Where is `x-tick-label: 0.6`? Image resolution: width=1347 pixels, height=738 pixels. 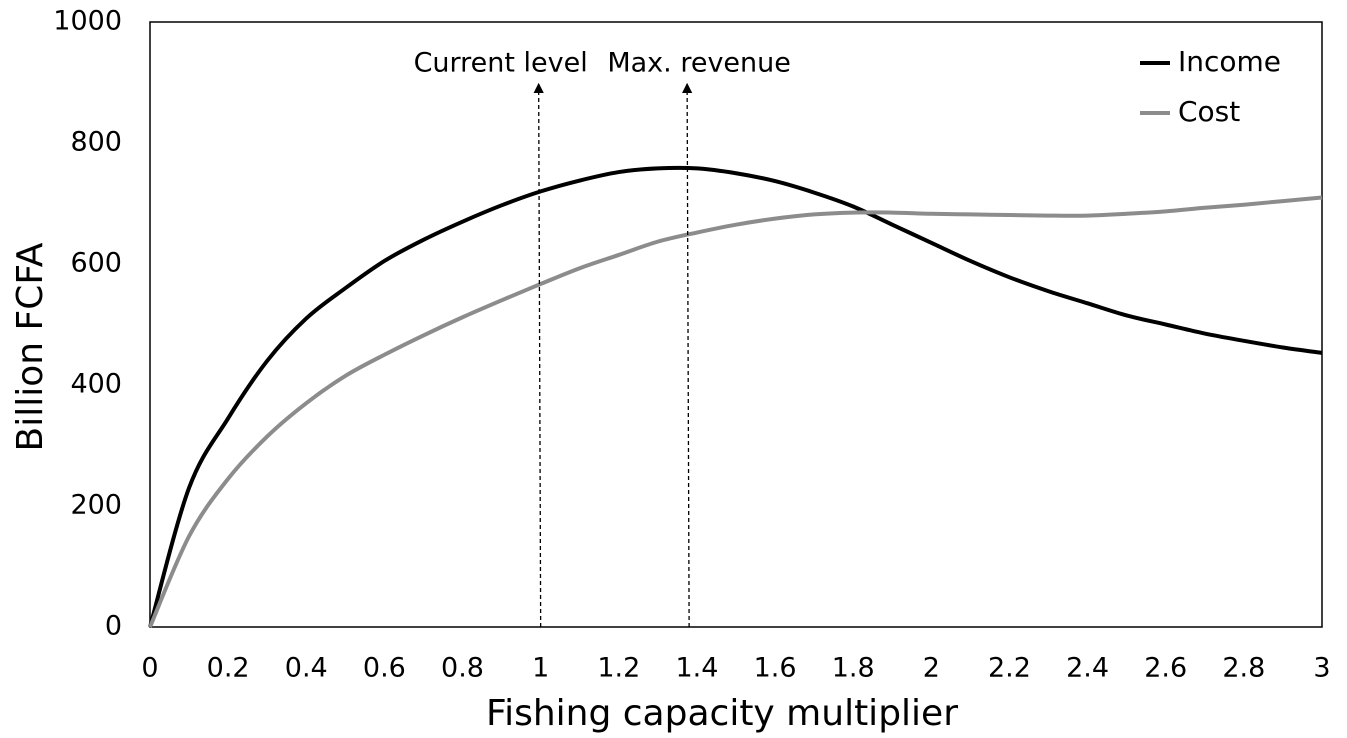 x-tick-label: 0.6 is located at coordinates (384, 668).